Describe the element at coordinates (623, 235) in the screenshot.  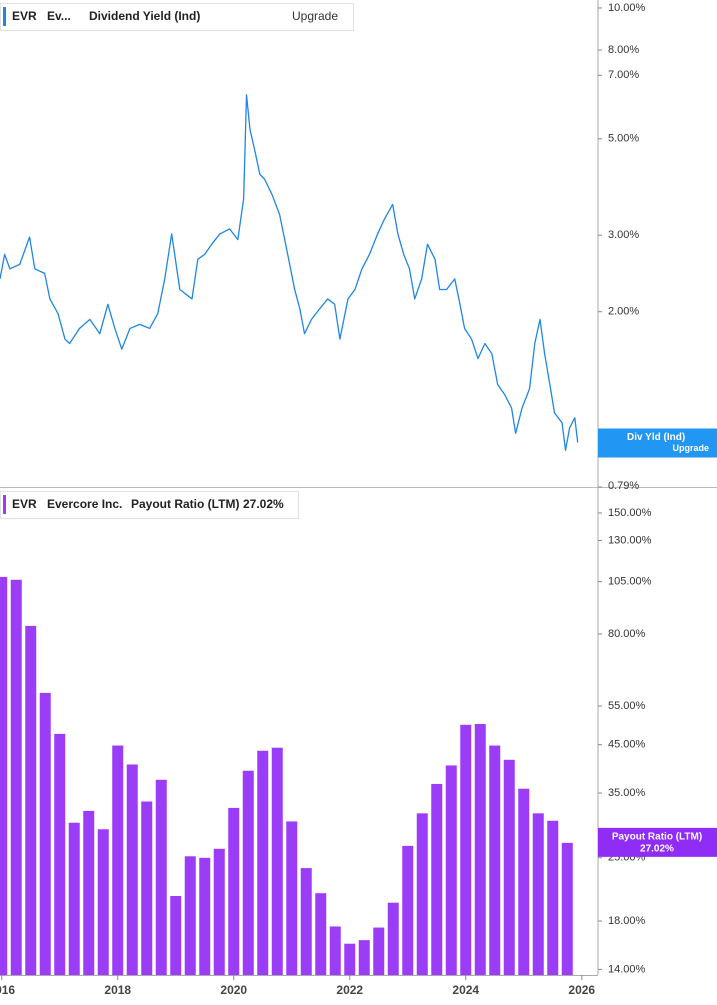
I see `y-tick-label: 3.00%` at that location.